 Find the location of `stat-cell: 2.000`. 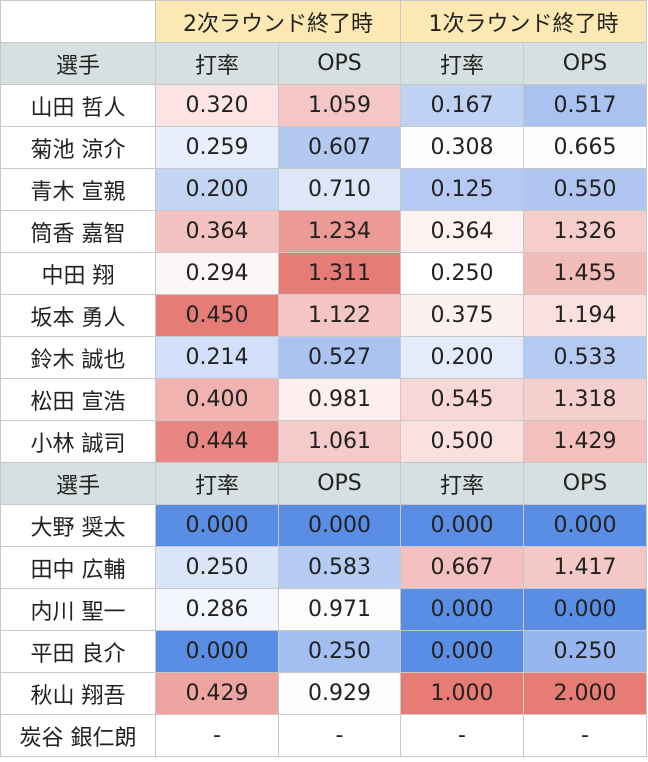

stat-cell: 2.000 is located at coordinates (585, 693).